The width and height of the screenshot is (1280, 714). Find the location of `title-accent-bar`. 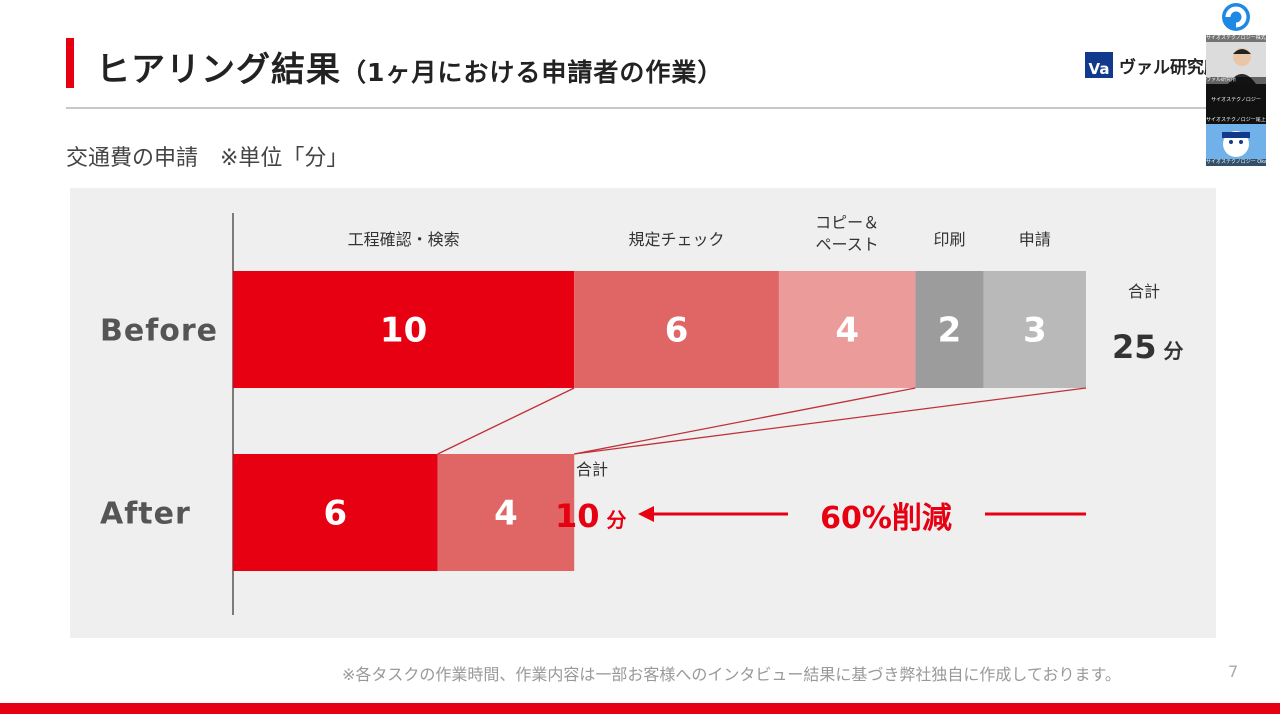

title-accent-bar is located at coordinates (70, 63).